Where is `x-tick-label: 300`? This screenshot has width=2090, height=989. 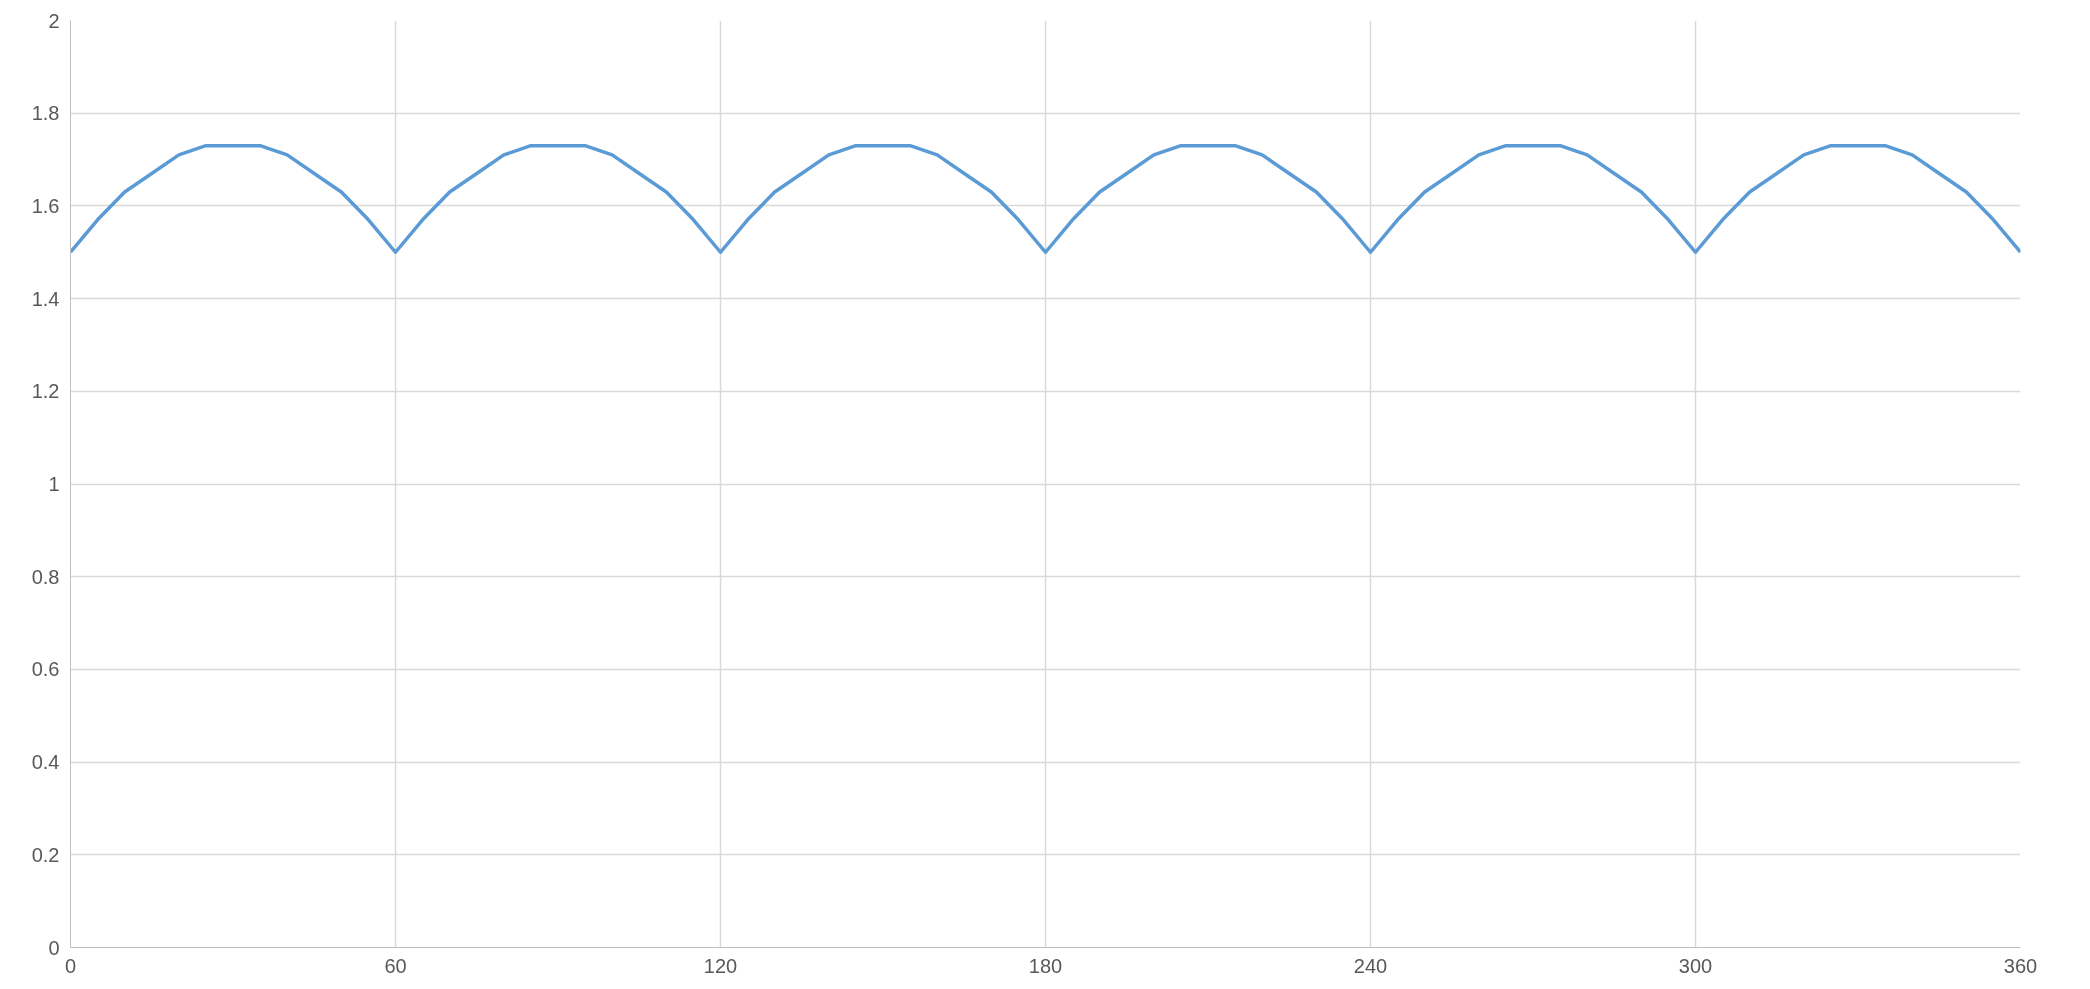 x-tick-label: 300 is located at coordinates (1695, 965).